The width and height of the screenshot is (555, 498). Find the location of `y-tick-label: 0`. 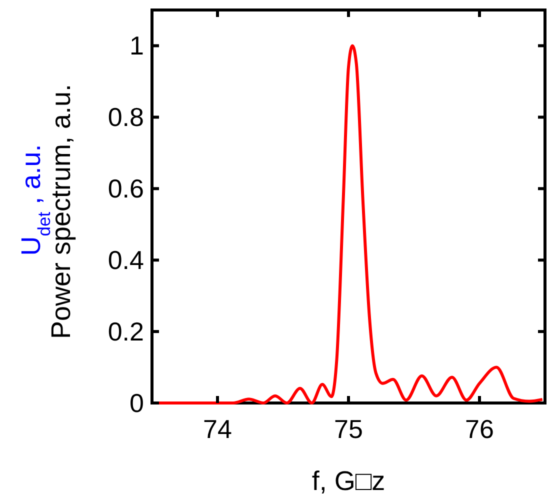

y-tick-label: 0 is located at coordinates (137, 403).